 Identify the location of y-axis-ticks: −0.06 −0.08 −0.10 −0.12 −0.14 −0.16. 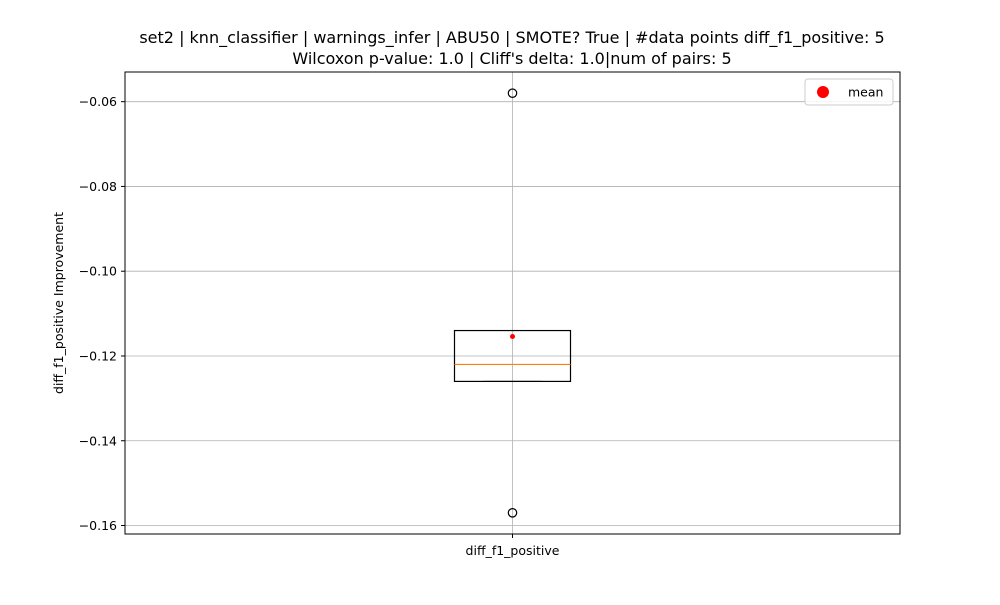
(102, 313).